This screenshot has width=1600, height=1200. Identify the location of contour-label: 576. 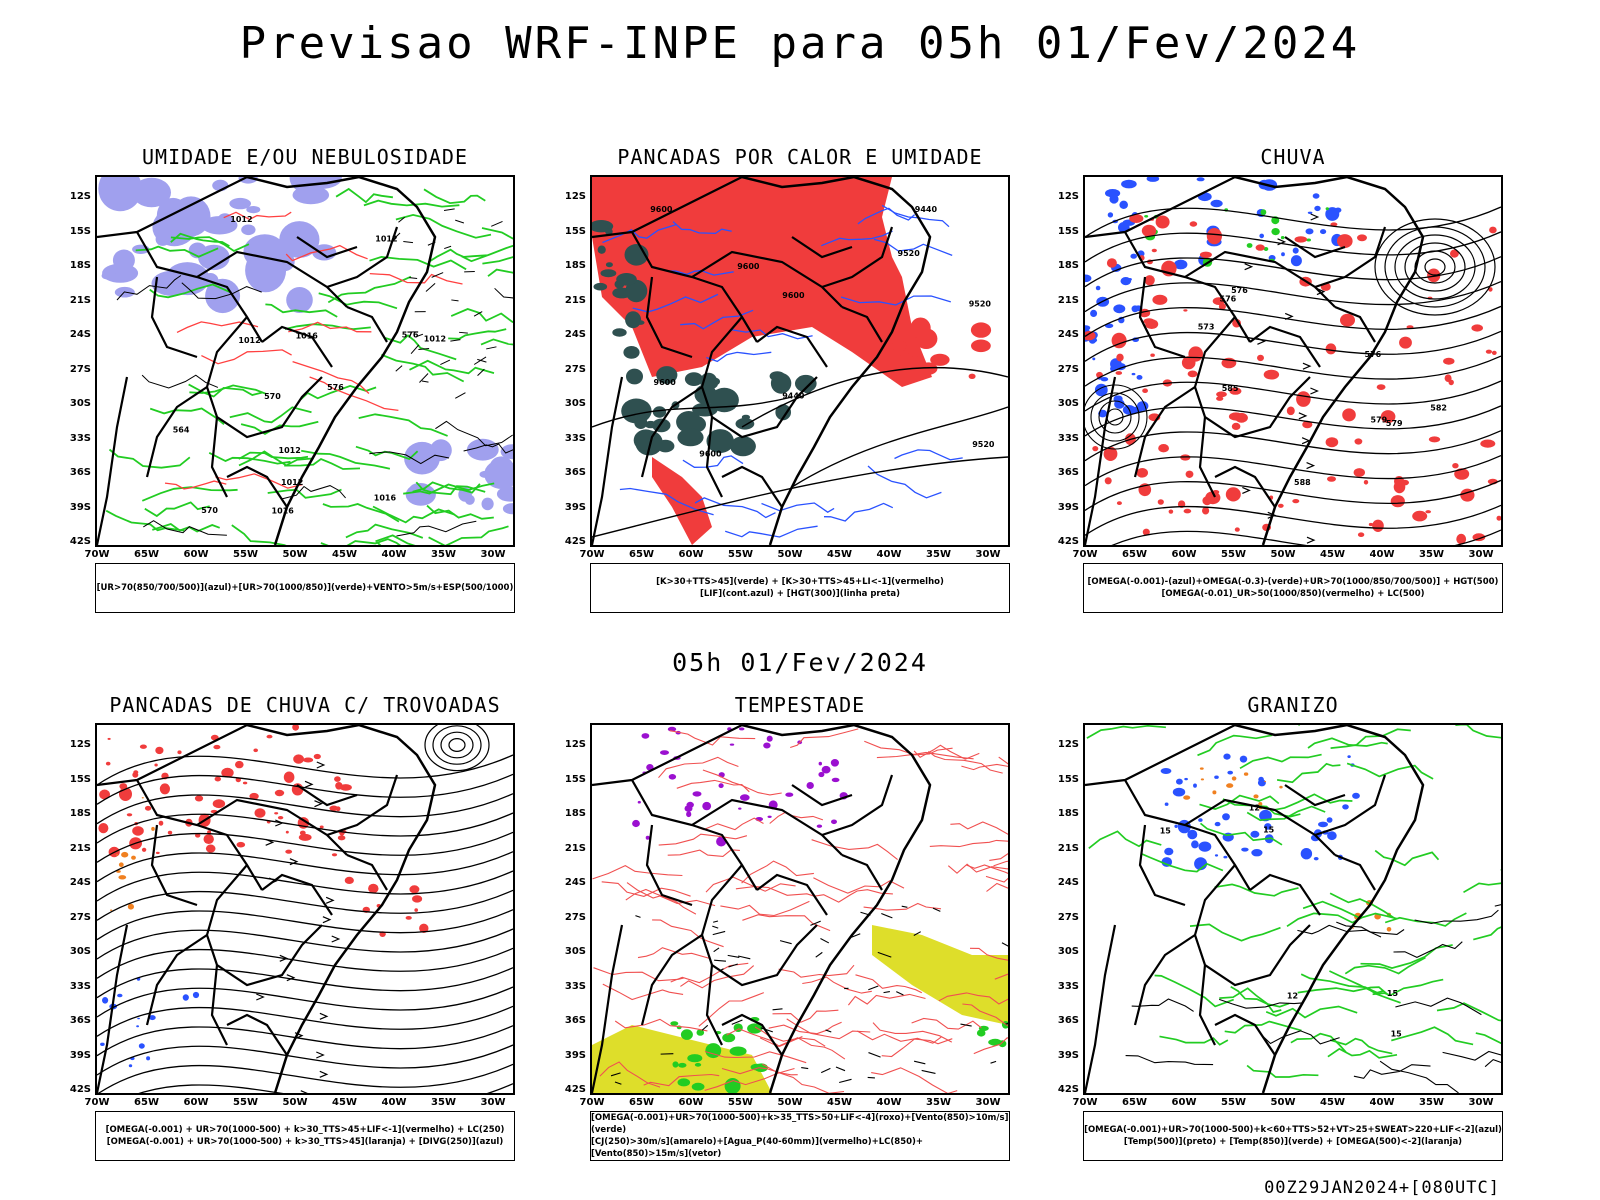
(410, 335).